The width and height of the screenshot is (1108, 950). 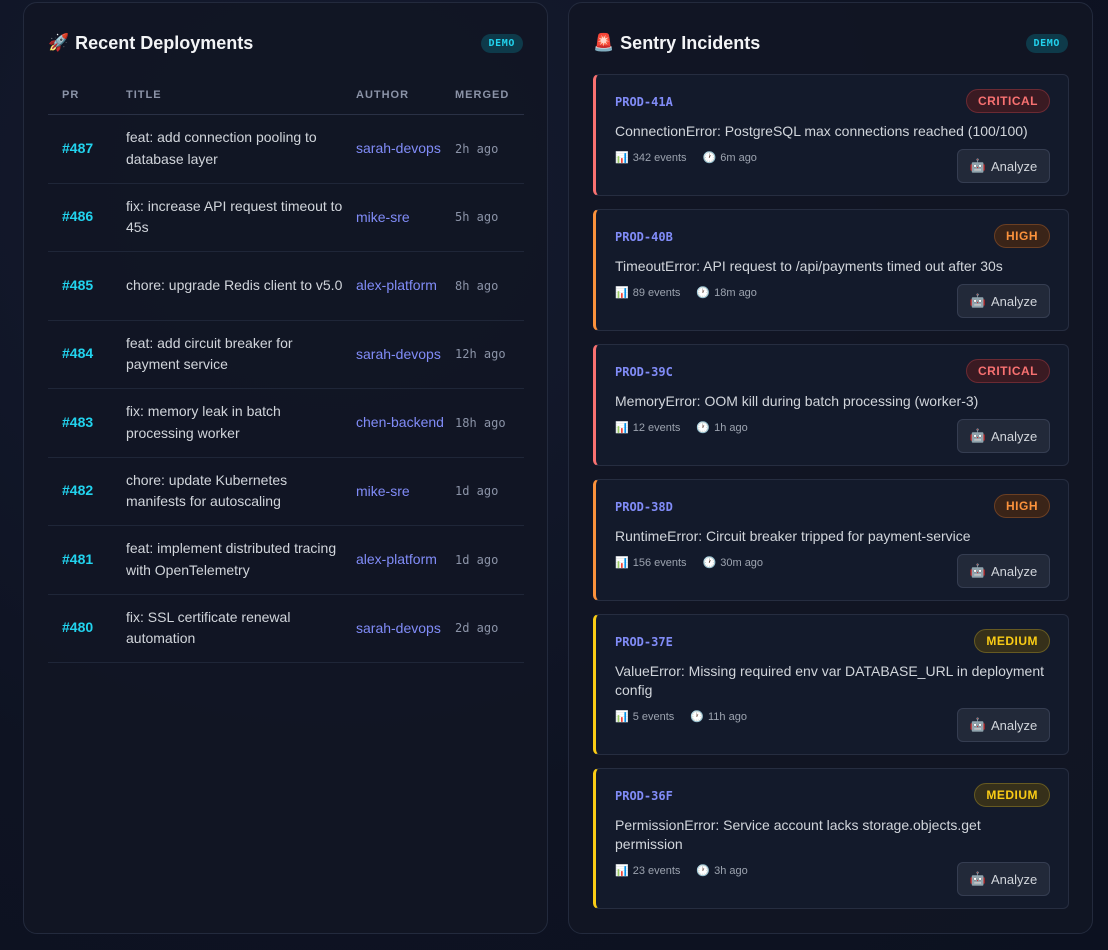 I want to click on incident-id: PROD-40B, so click(x=644, y=237).